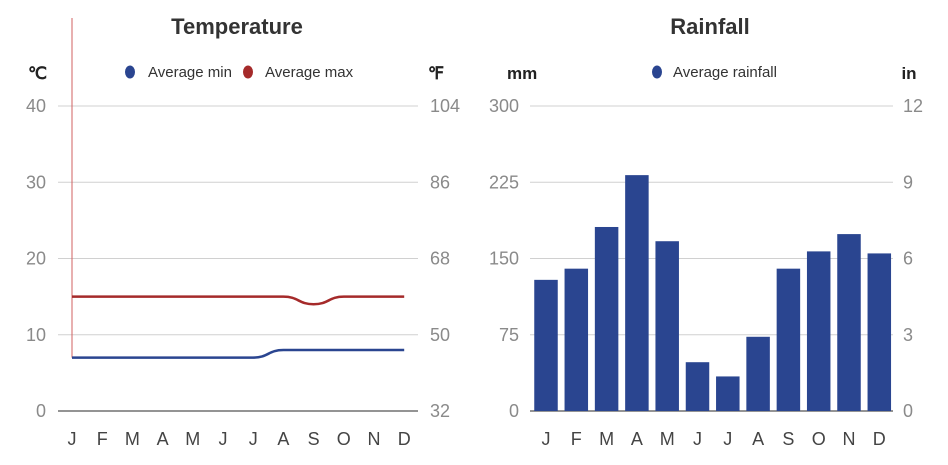 The width and height of the screenshot is (948, 465). I want to click on x-tick-1-9: O, so click(819, 439).